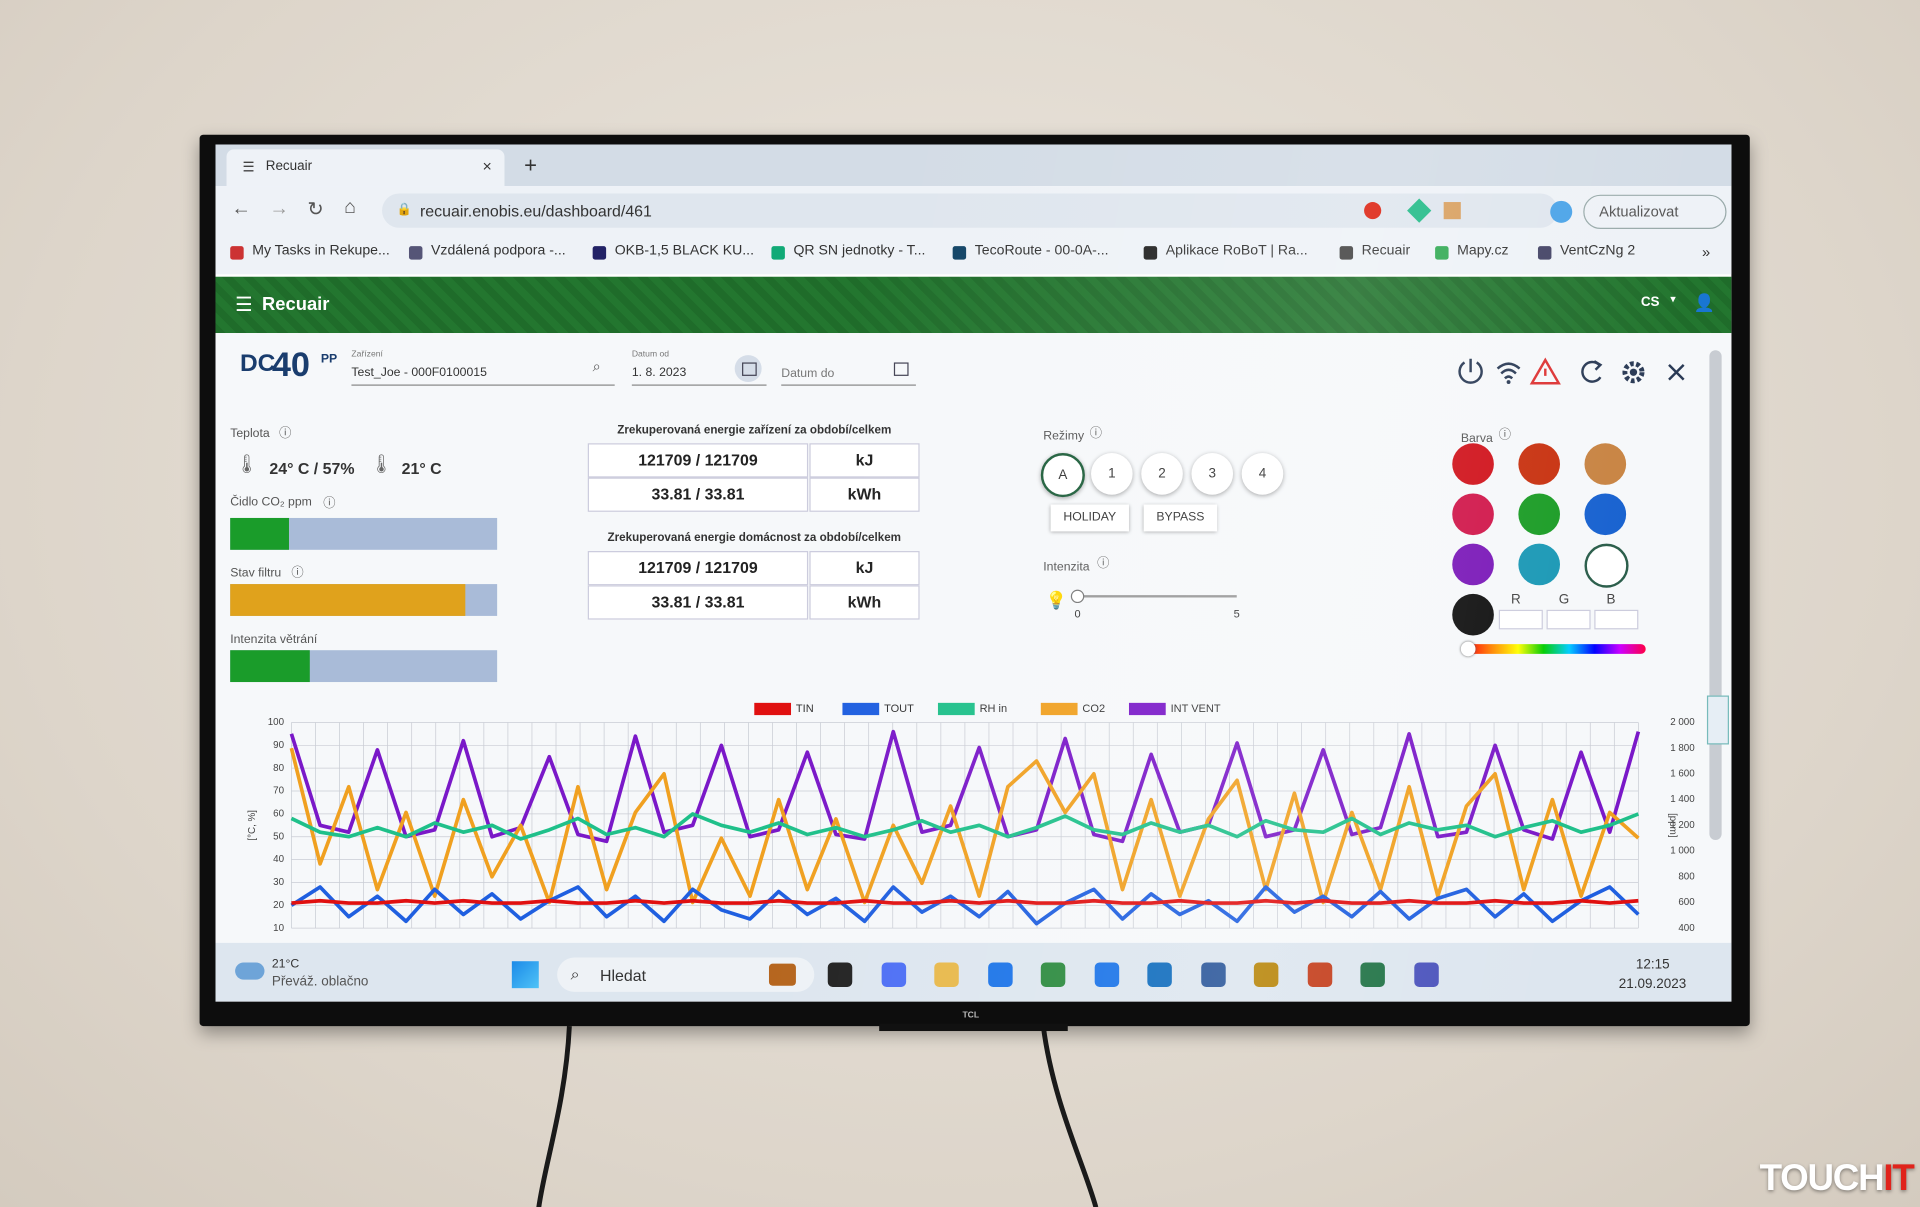 The width and height of the screenshot is (1920, 1207). I want to click on mode-button: 4, so click(1262, 474).